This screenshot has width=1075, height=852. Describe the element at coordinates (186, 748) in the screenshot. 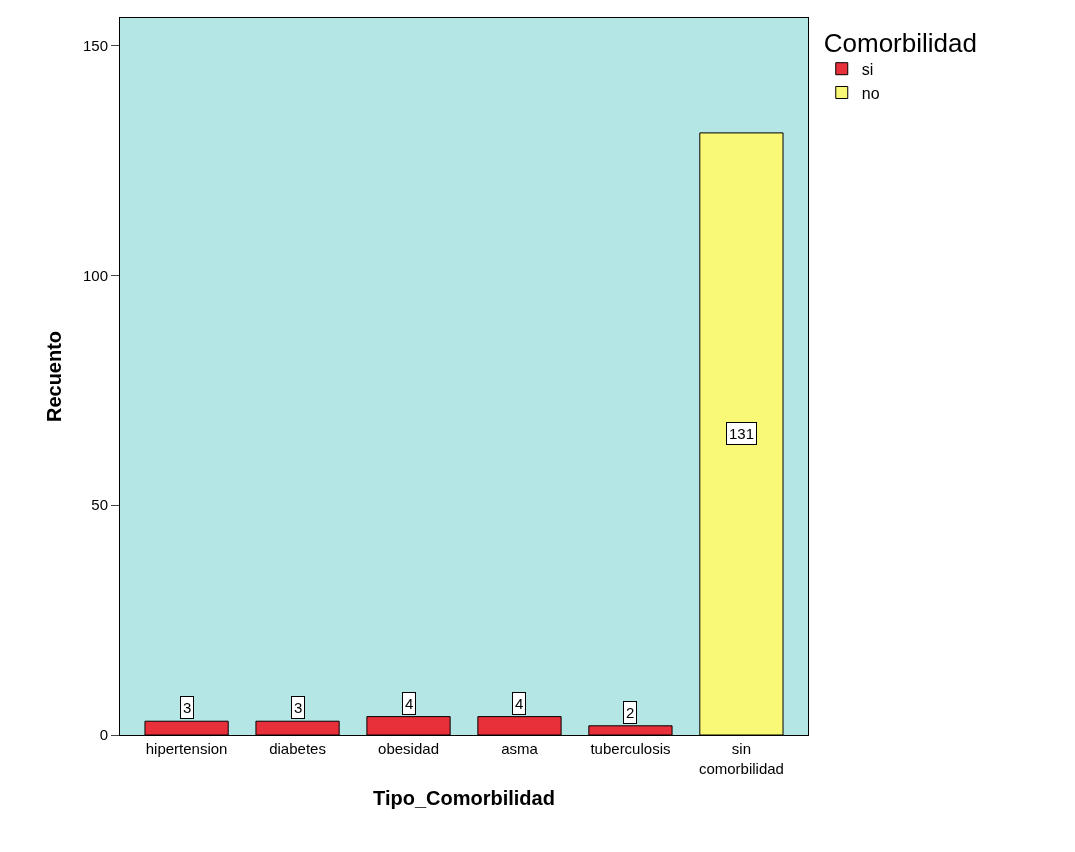

I see `x-tick-label: hipertension` at that location.